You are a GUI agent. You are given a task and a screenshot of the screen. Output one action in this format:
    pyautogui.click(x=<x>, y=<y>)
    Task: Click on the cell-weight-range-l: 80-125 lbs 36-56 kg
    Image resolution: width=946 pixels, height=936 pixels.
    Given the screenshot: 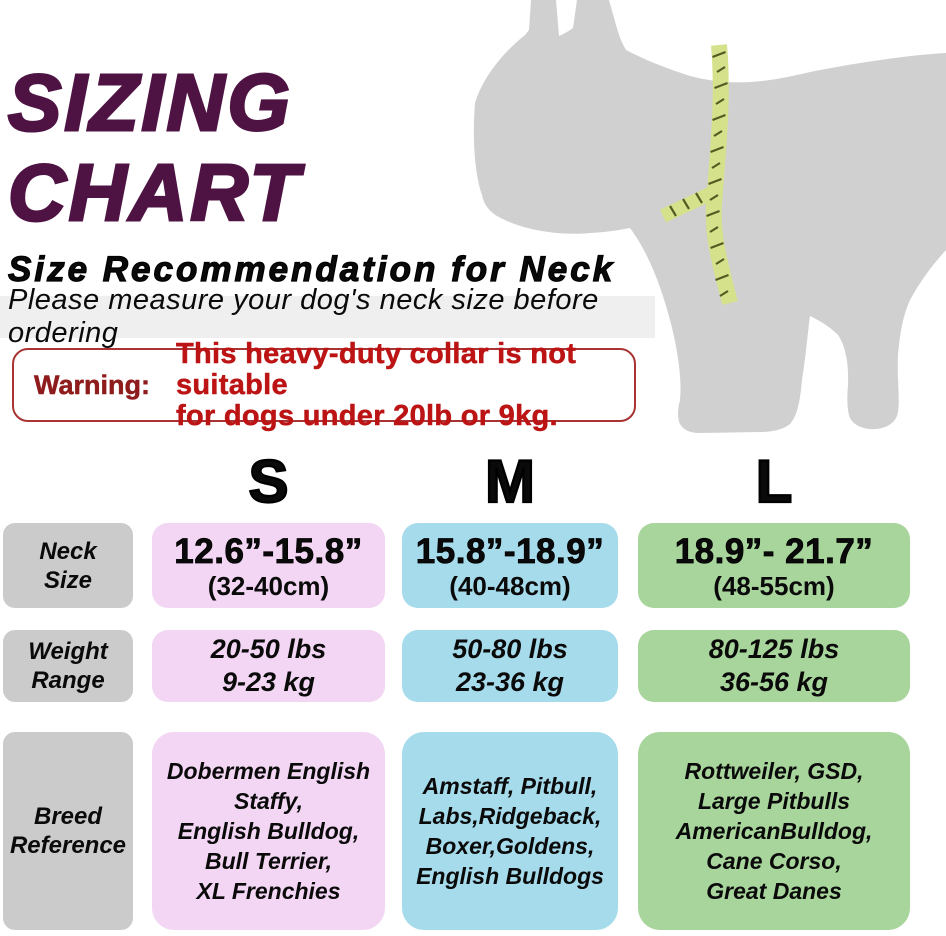 What is the action you would take?
    pyautogui.click(x=774, y=666)
    